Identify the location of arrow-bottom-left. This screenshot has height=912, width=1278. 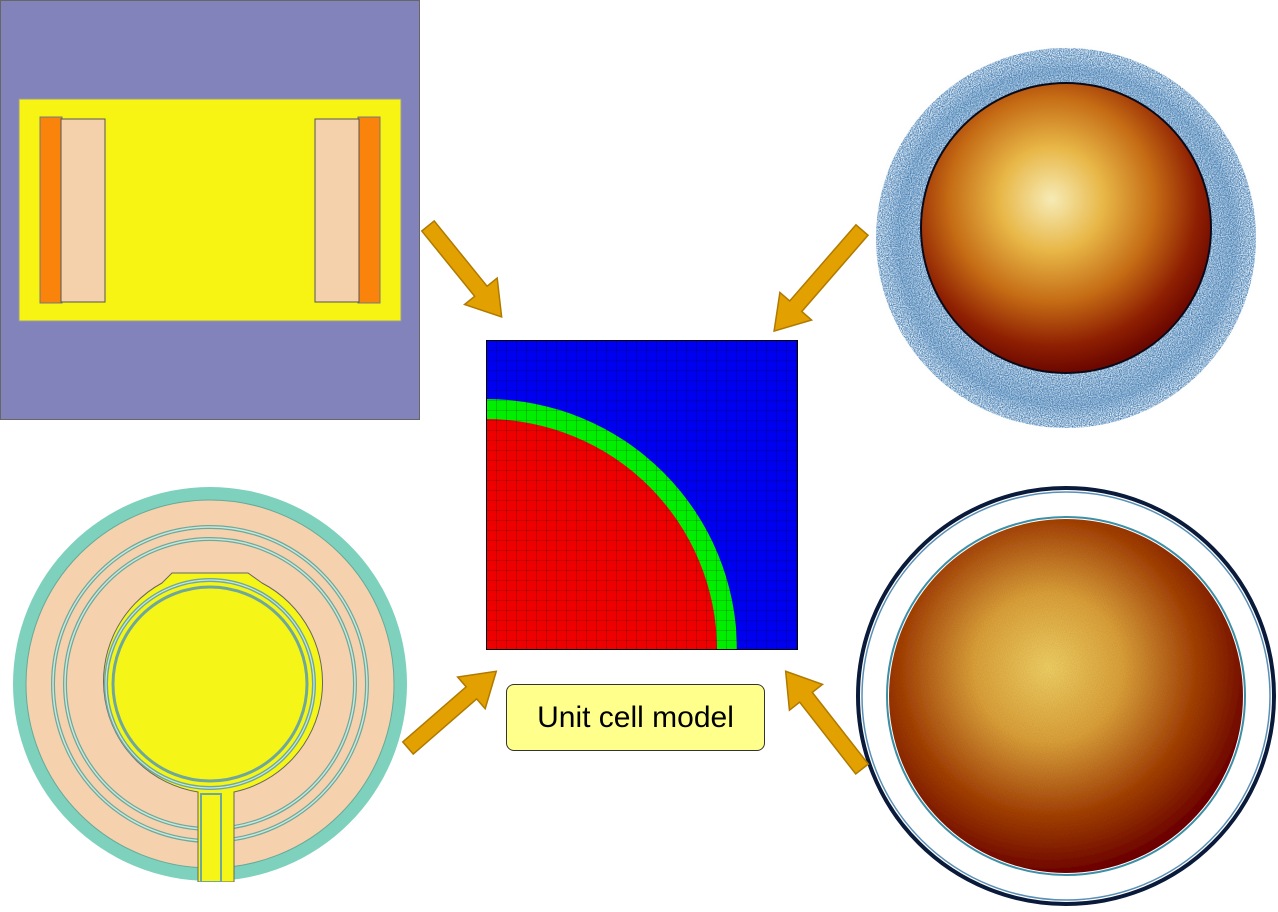
(449, 713).